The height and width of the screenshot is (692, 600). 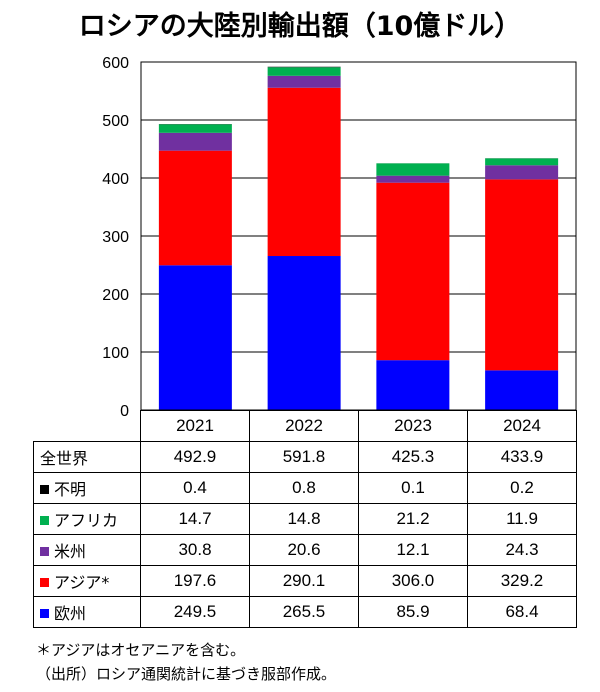 What do you see at coordinates (522, 488) in the screenshot?
I see `table-cell: 0.2` at bounding box center [522, 488].